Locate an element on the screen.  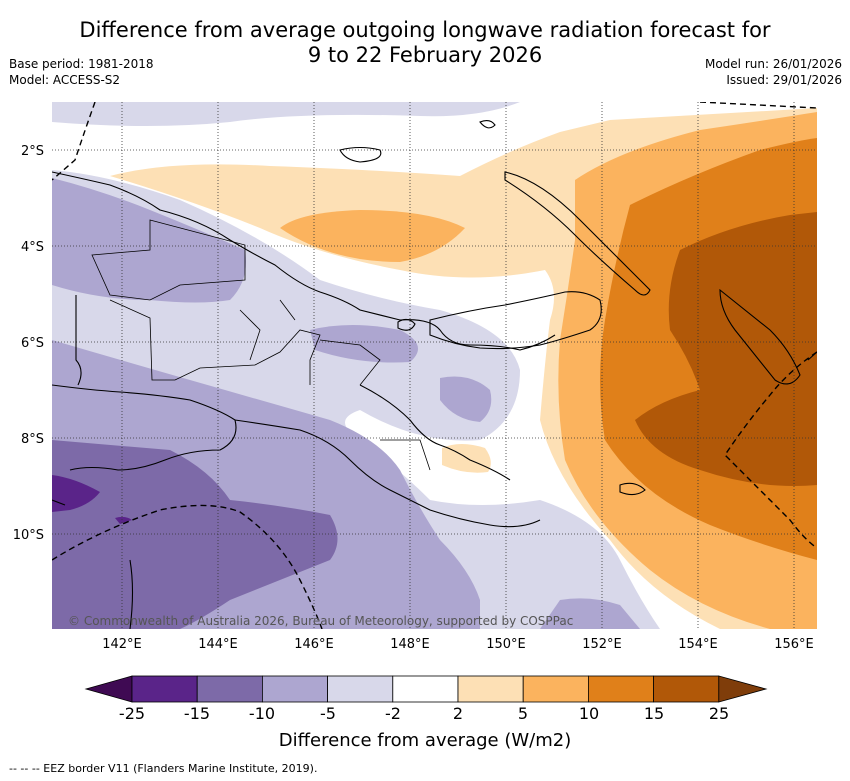
region-neg-15-25-small is located at coordinates (123, 520).